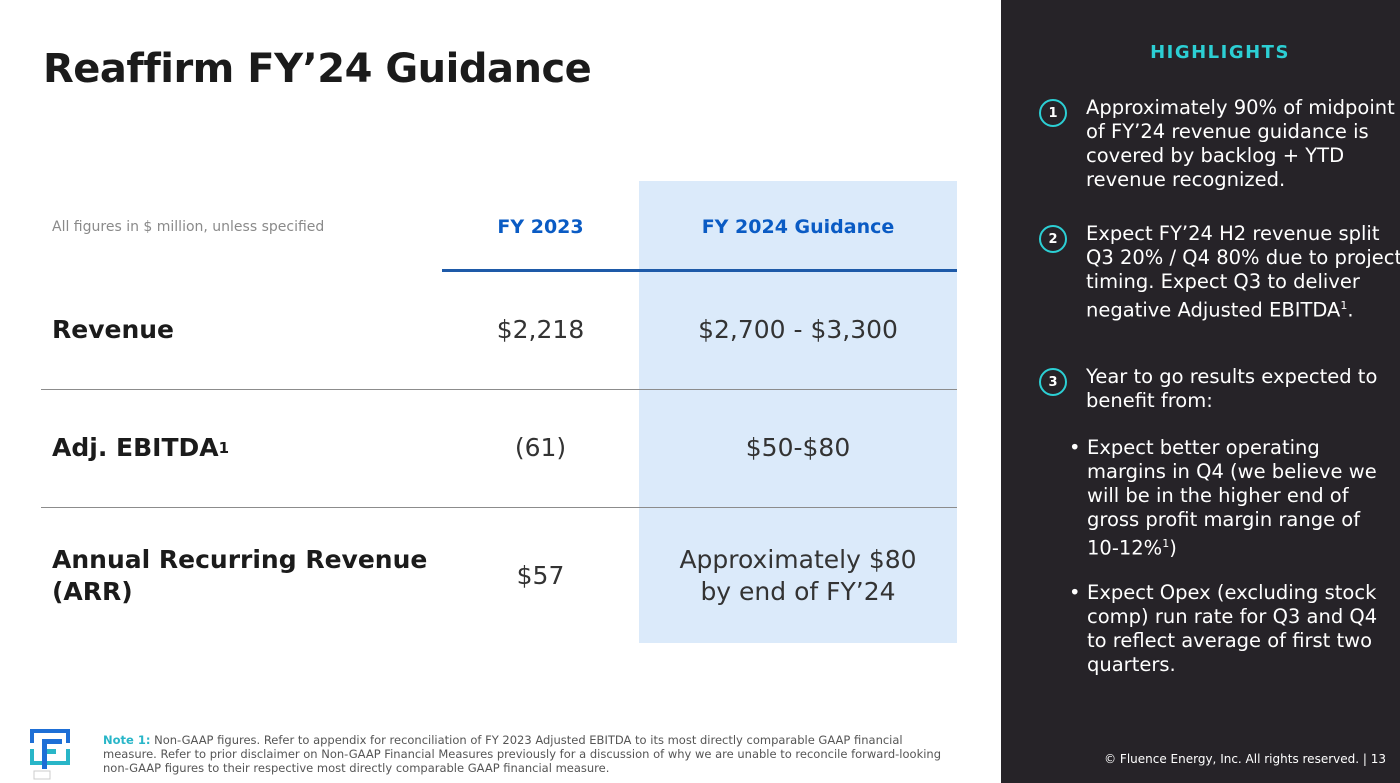  Describe the element at coordinates (1053, 113) in the screenshot. I see `number-badge-icon: 1` at that location.